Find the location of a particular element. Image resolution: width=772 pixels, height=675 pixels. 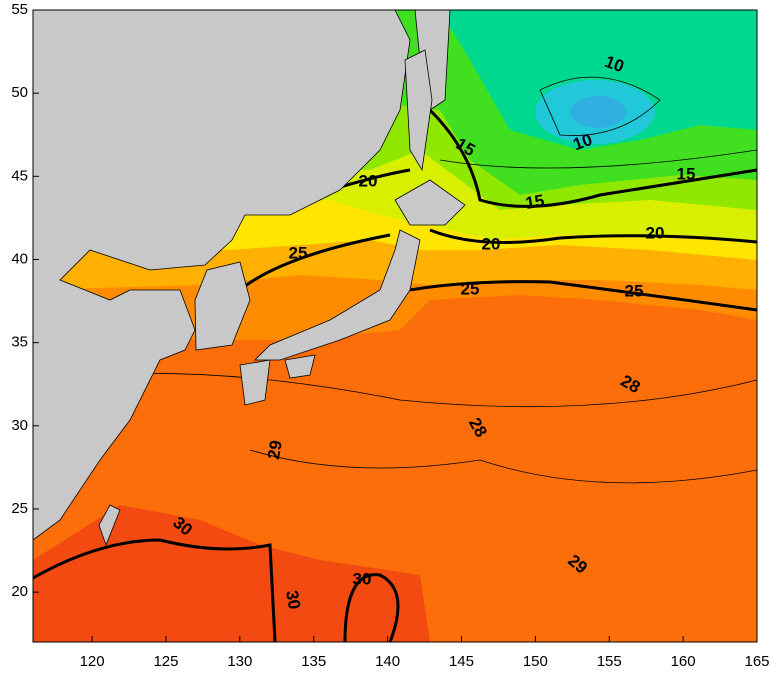

contour-label: 29 is located at coordinates (275, 450).